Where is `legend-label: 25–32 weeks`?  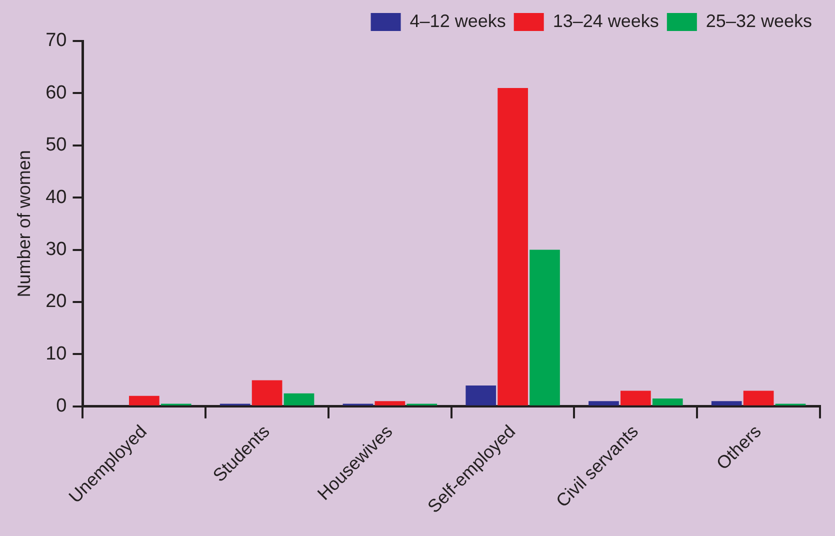
legend-label: 25–32 weeks is located at coordinates (759, 20).